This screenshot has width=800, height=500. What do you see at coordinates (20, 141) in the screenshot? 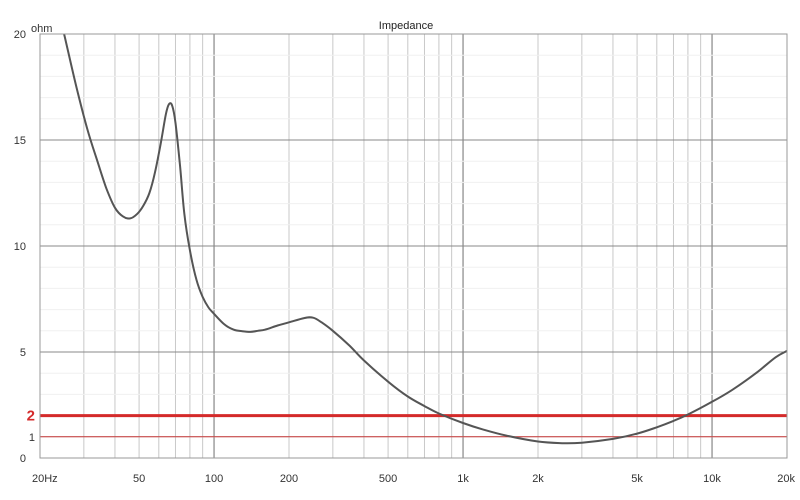
I see `y-tick-label: 15` at bounding box center [20, 141].